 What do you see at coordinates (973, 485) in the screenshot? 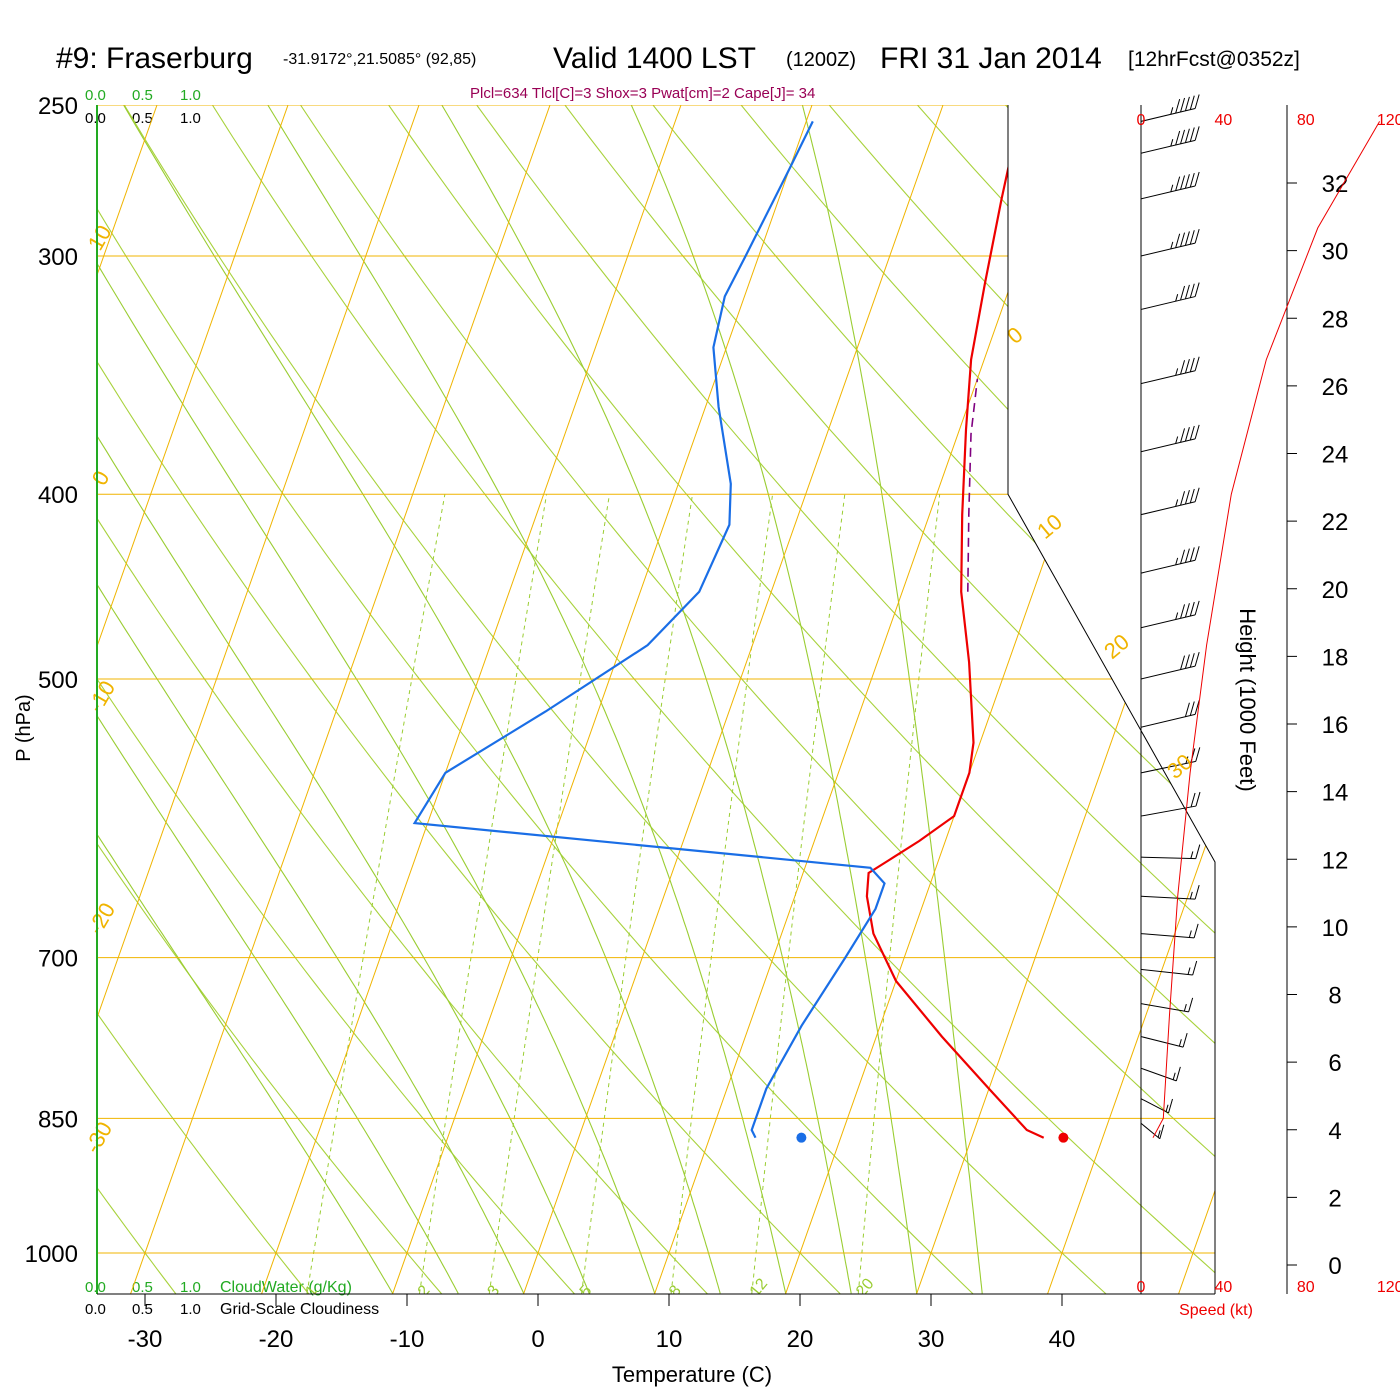
I see `parcel-line` at bounding box center [973, 485].